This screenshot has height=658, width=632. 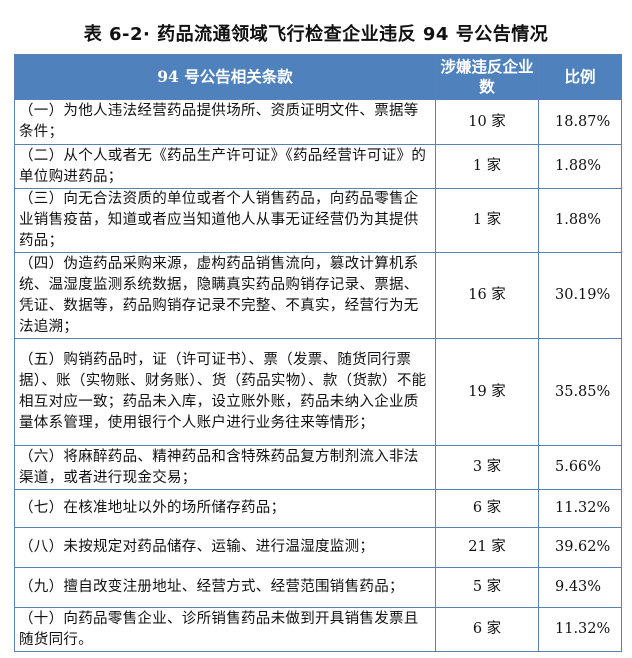 What do you see at coordinates (225, 508) in the screenshot?
I see `clause-cell: （七）在核准地址以外的场所储存药品；` at bounding box center [225, 508].